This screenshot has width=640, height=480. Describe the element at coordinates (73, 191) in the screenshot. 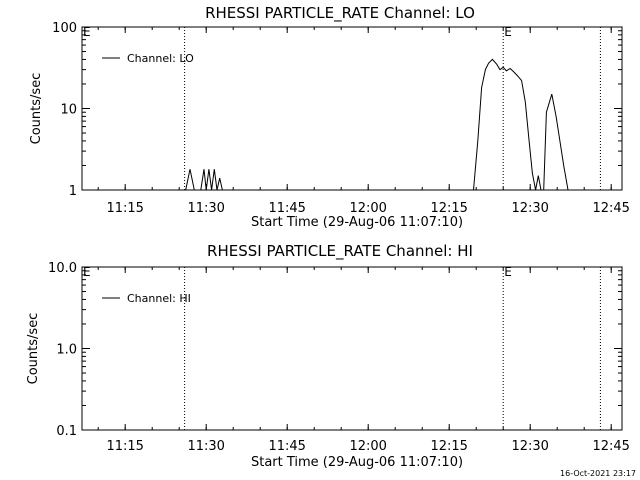

I see `y-tick-label: 1` at that location.